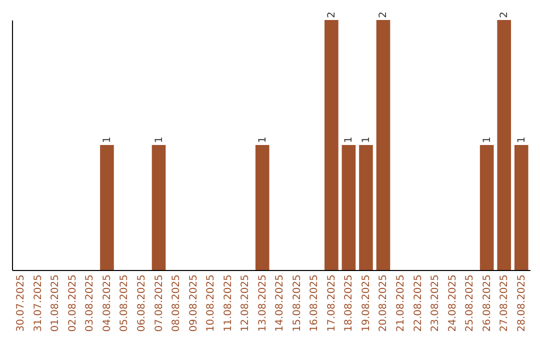 The width and height of the screenshot is (540, 340). What do you see at coordinates (452, 303) in the screenshot?
I see `x-tick-label: 24.08.2025` at bounding box center [452, 303].